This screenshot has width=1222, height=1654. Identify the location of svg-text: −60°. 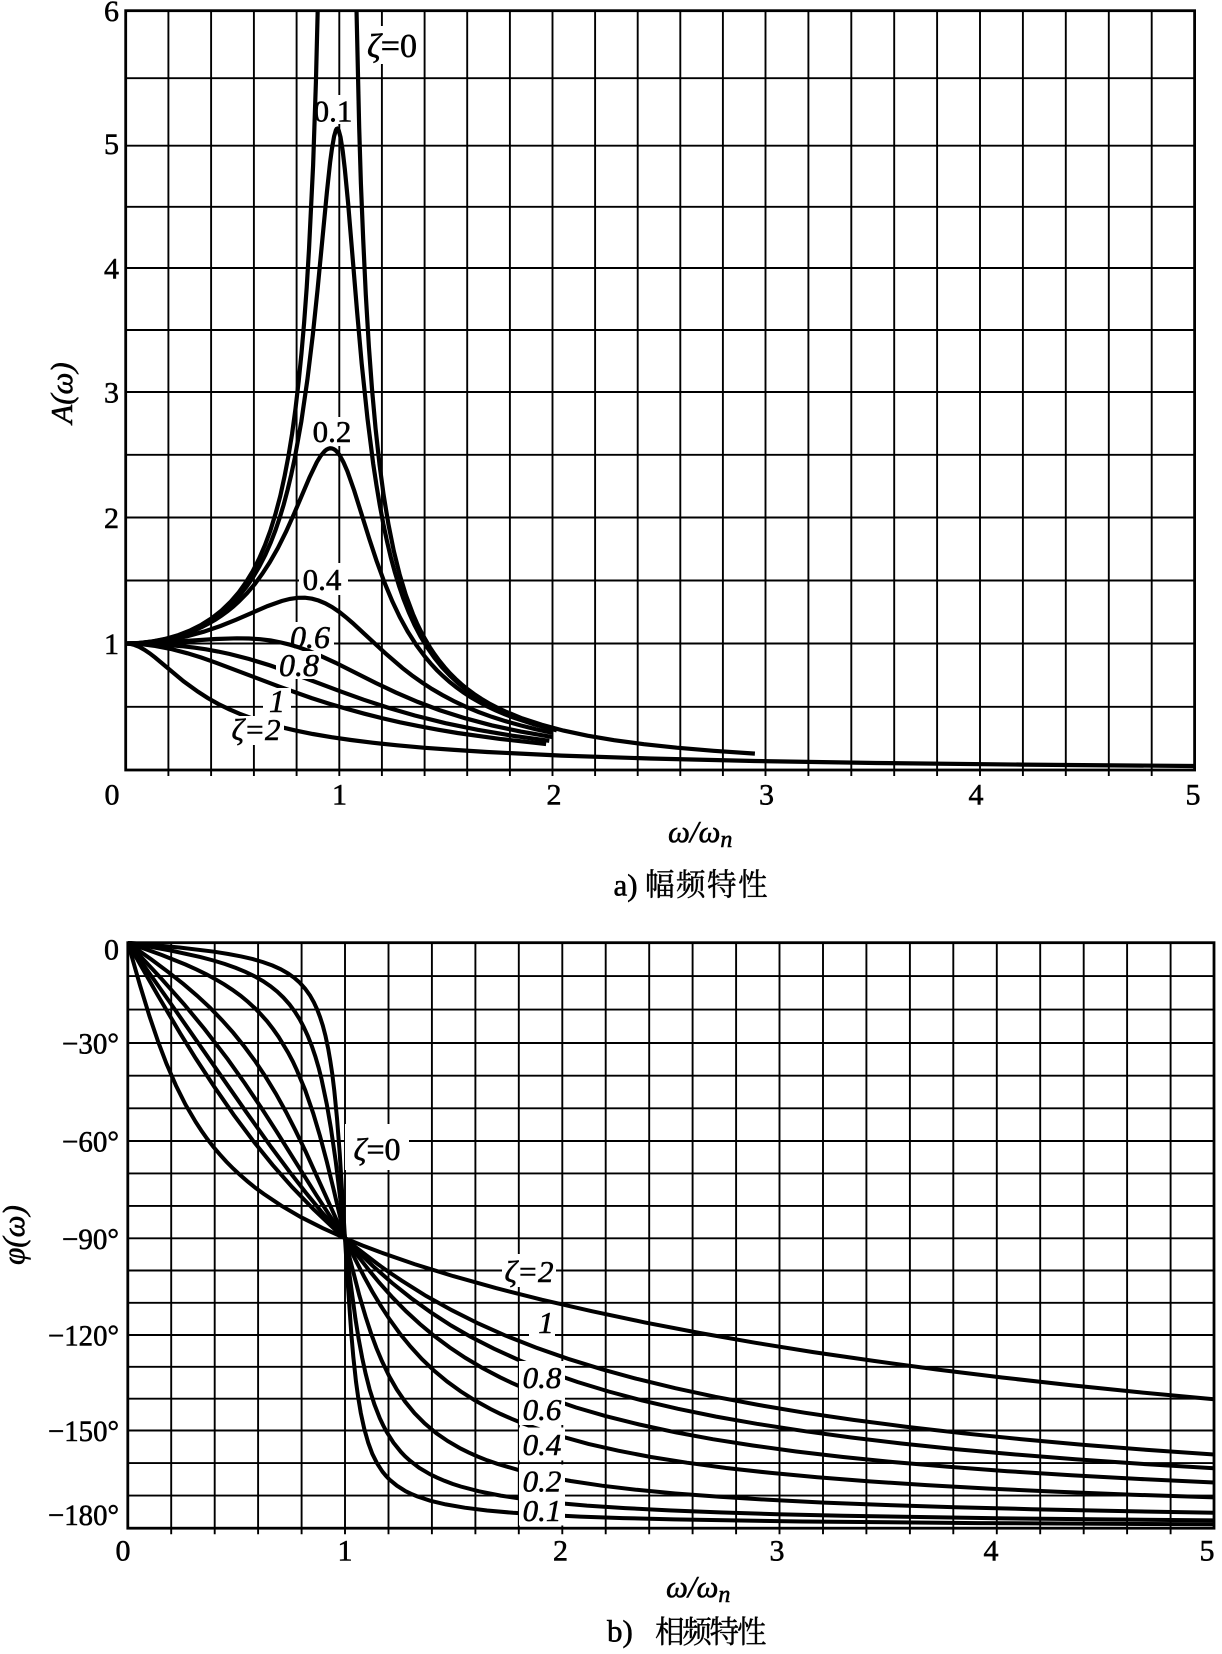
(90, 1142).